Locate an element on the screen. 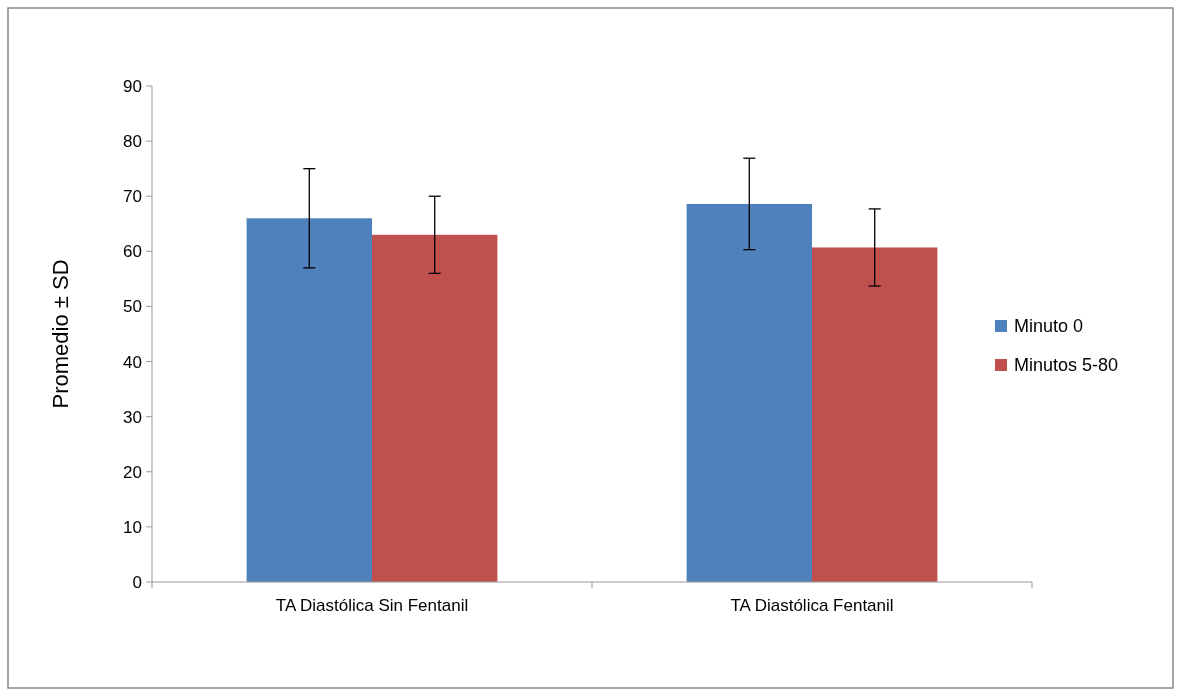 The image size is (1181, 690). y-axis-title: Promedio ± SD is located at coordinates (60, 334).